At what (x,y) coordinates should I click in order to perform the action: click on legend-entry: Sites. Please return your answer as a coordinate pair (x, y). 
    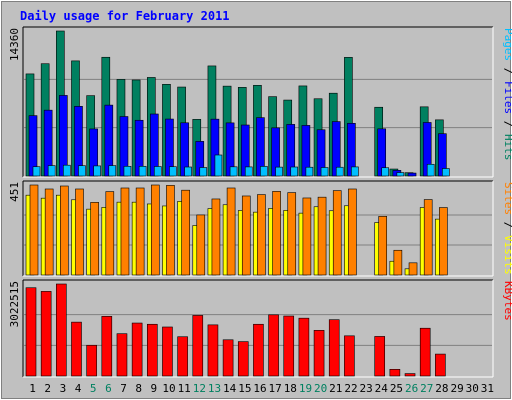
    Looking at the image, I should click on (507, 198).